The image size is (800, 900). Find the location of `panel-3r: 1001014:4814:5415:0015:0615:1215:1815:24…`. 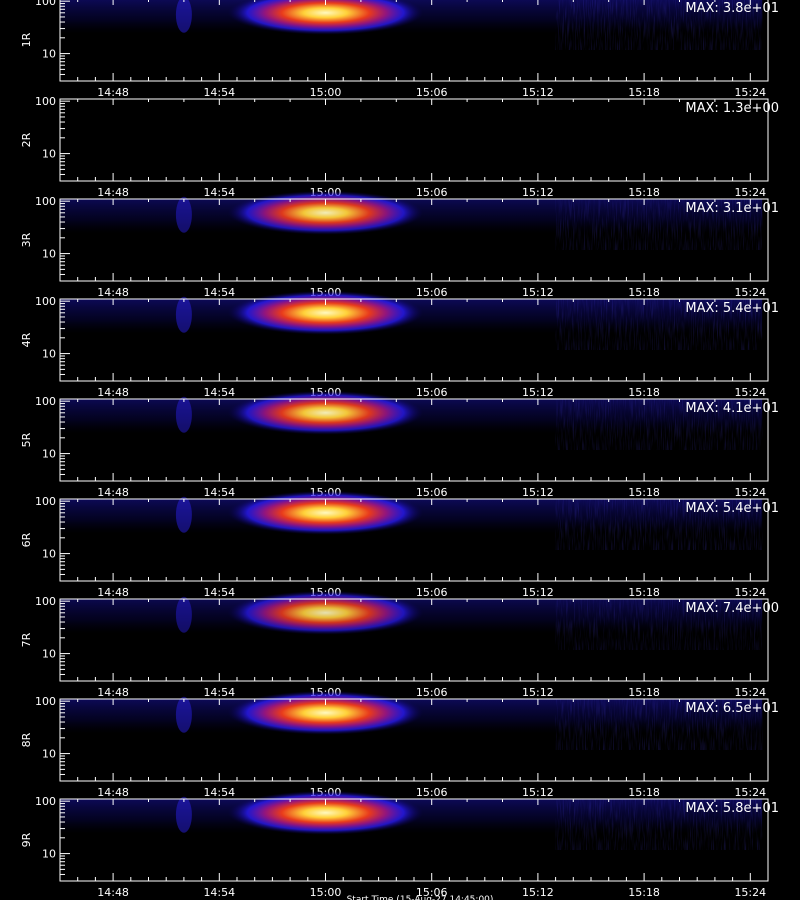

panel-3r: 1001014:4814:5415:0015:0615:1215:1815:24… is located at coordinates (399, 244).